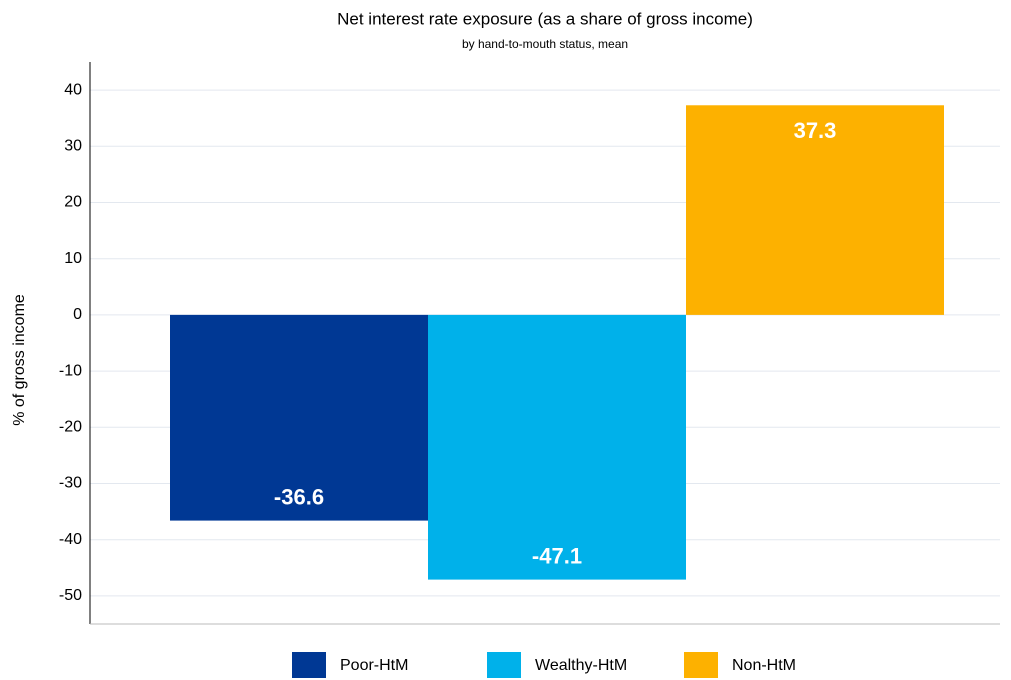  Describe the element at coordinates (557, 555) in the screenshot. I see `data-label: -47.1` at that location.